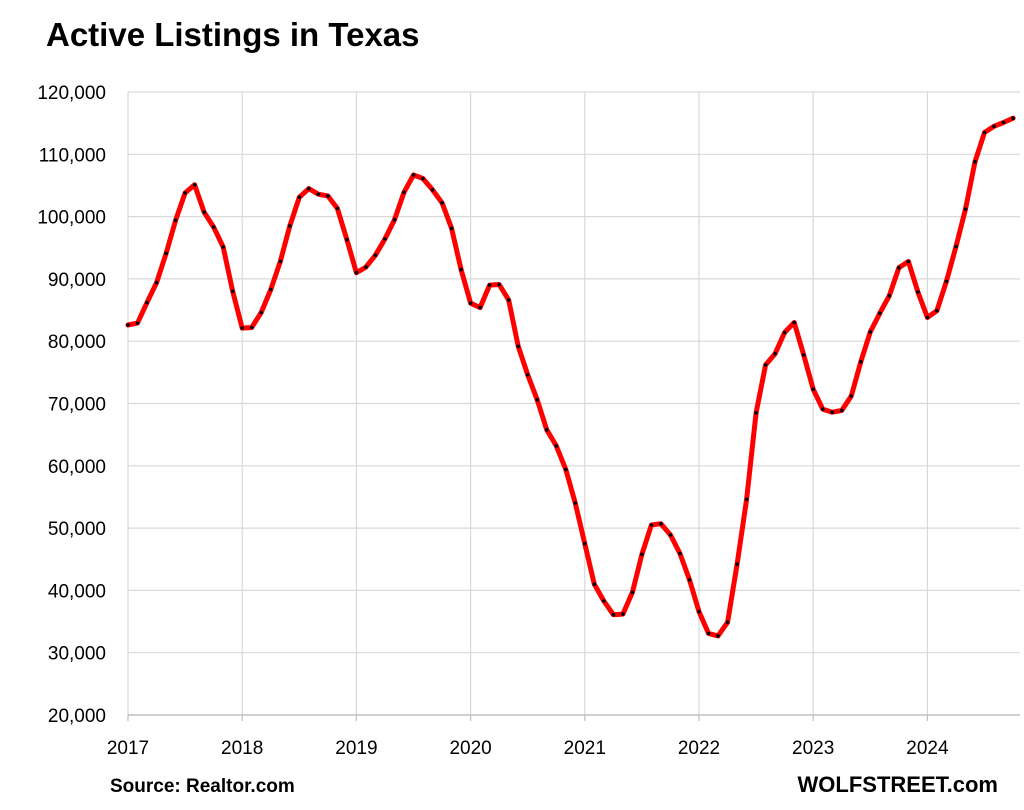 The height and width of the screenshot is (810, 1024). What do you see at coordinates (528, 748) in the screenshot?
I see `x-axis-tick-labels: 2017 2018 2019 2020 2021 2022 2023 2024` at bounding box center [528, 748].